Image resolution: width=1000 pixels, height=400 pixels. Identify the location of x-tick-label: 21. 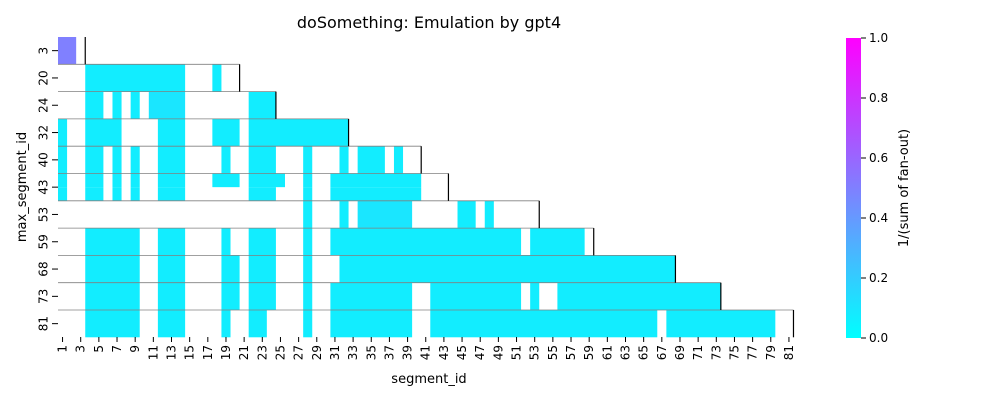
(244, 352).